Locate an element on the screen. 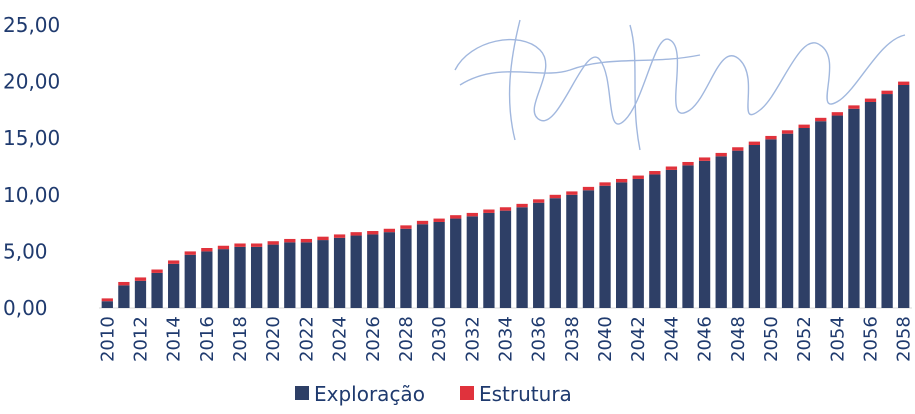  y-tick-label: 0,00 is located at coordinates (25, 308).